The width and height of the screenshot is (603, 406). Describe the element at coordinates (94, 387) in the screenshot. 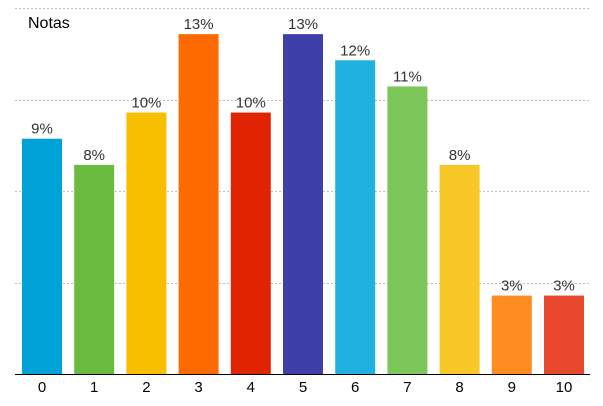

I see `x-tick-1: 1` at that location.